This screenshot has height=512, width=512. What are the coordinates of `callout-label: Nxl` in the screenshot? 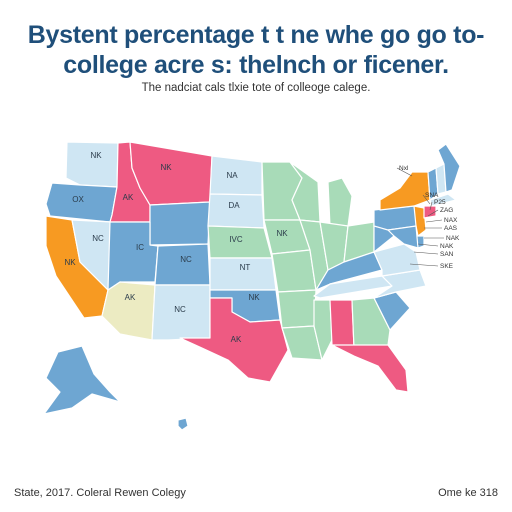 It's located at (404, 168).